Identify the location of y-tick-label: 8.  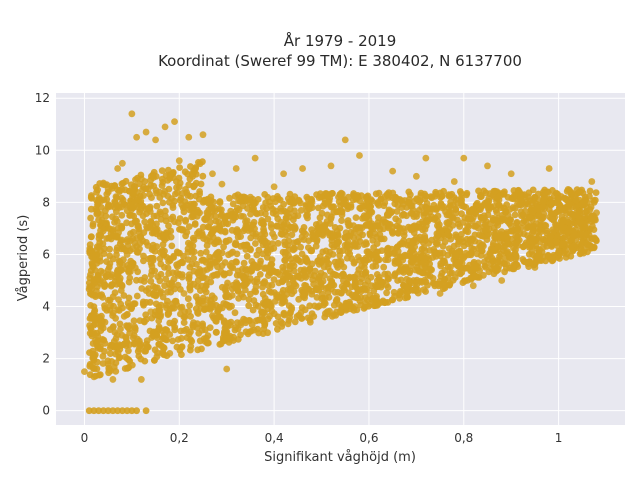
(46, 202).